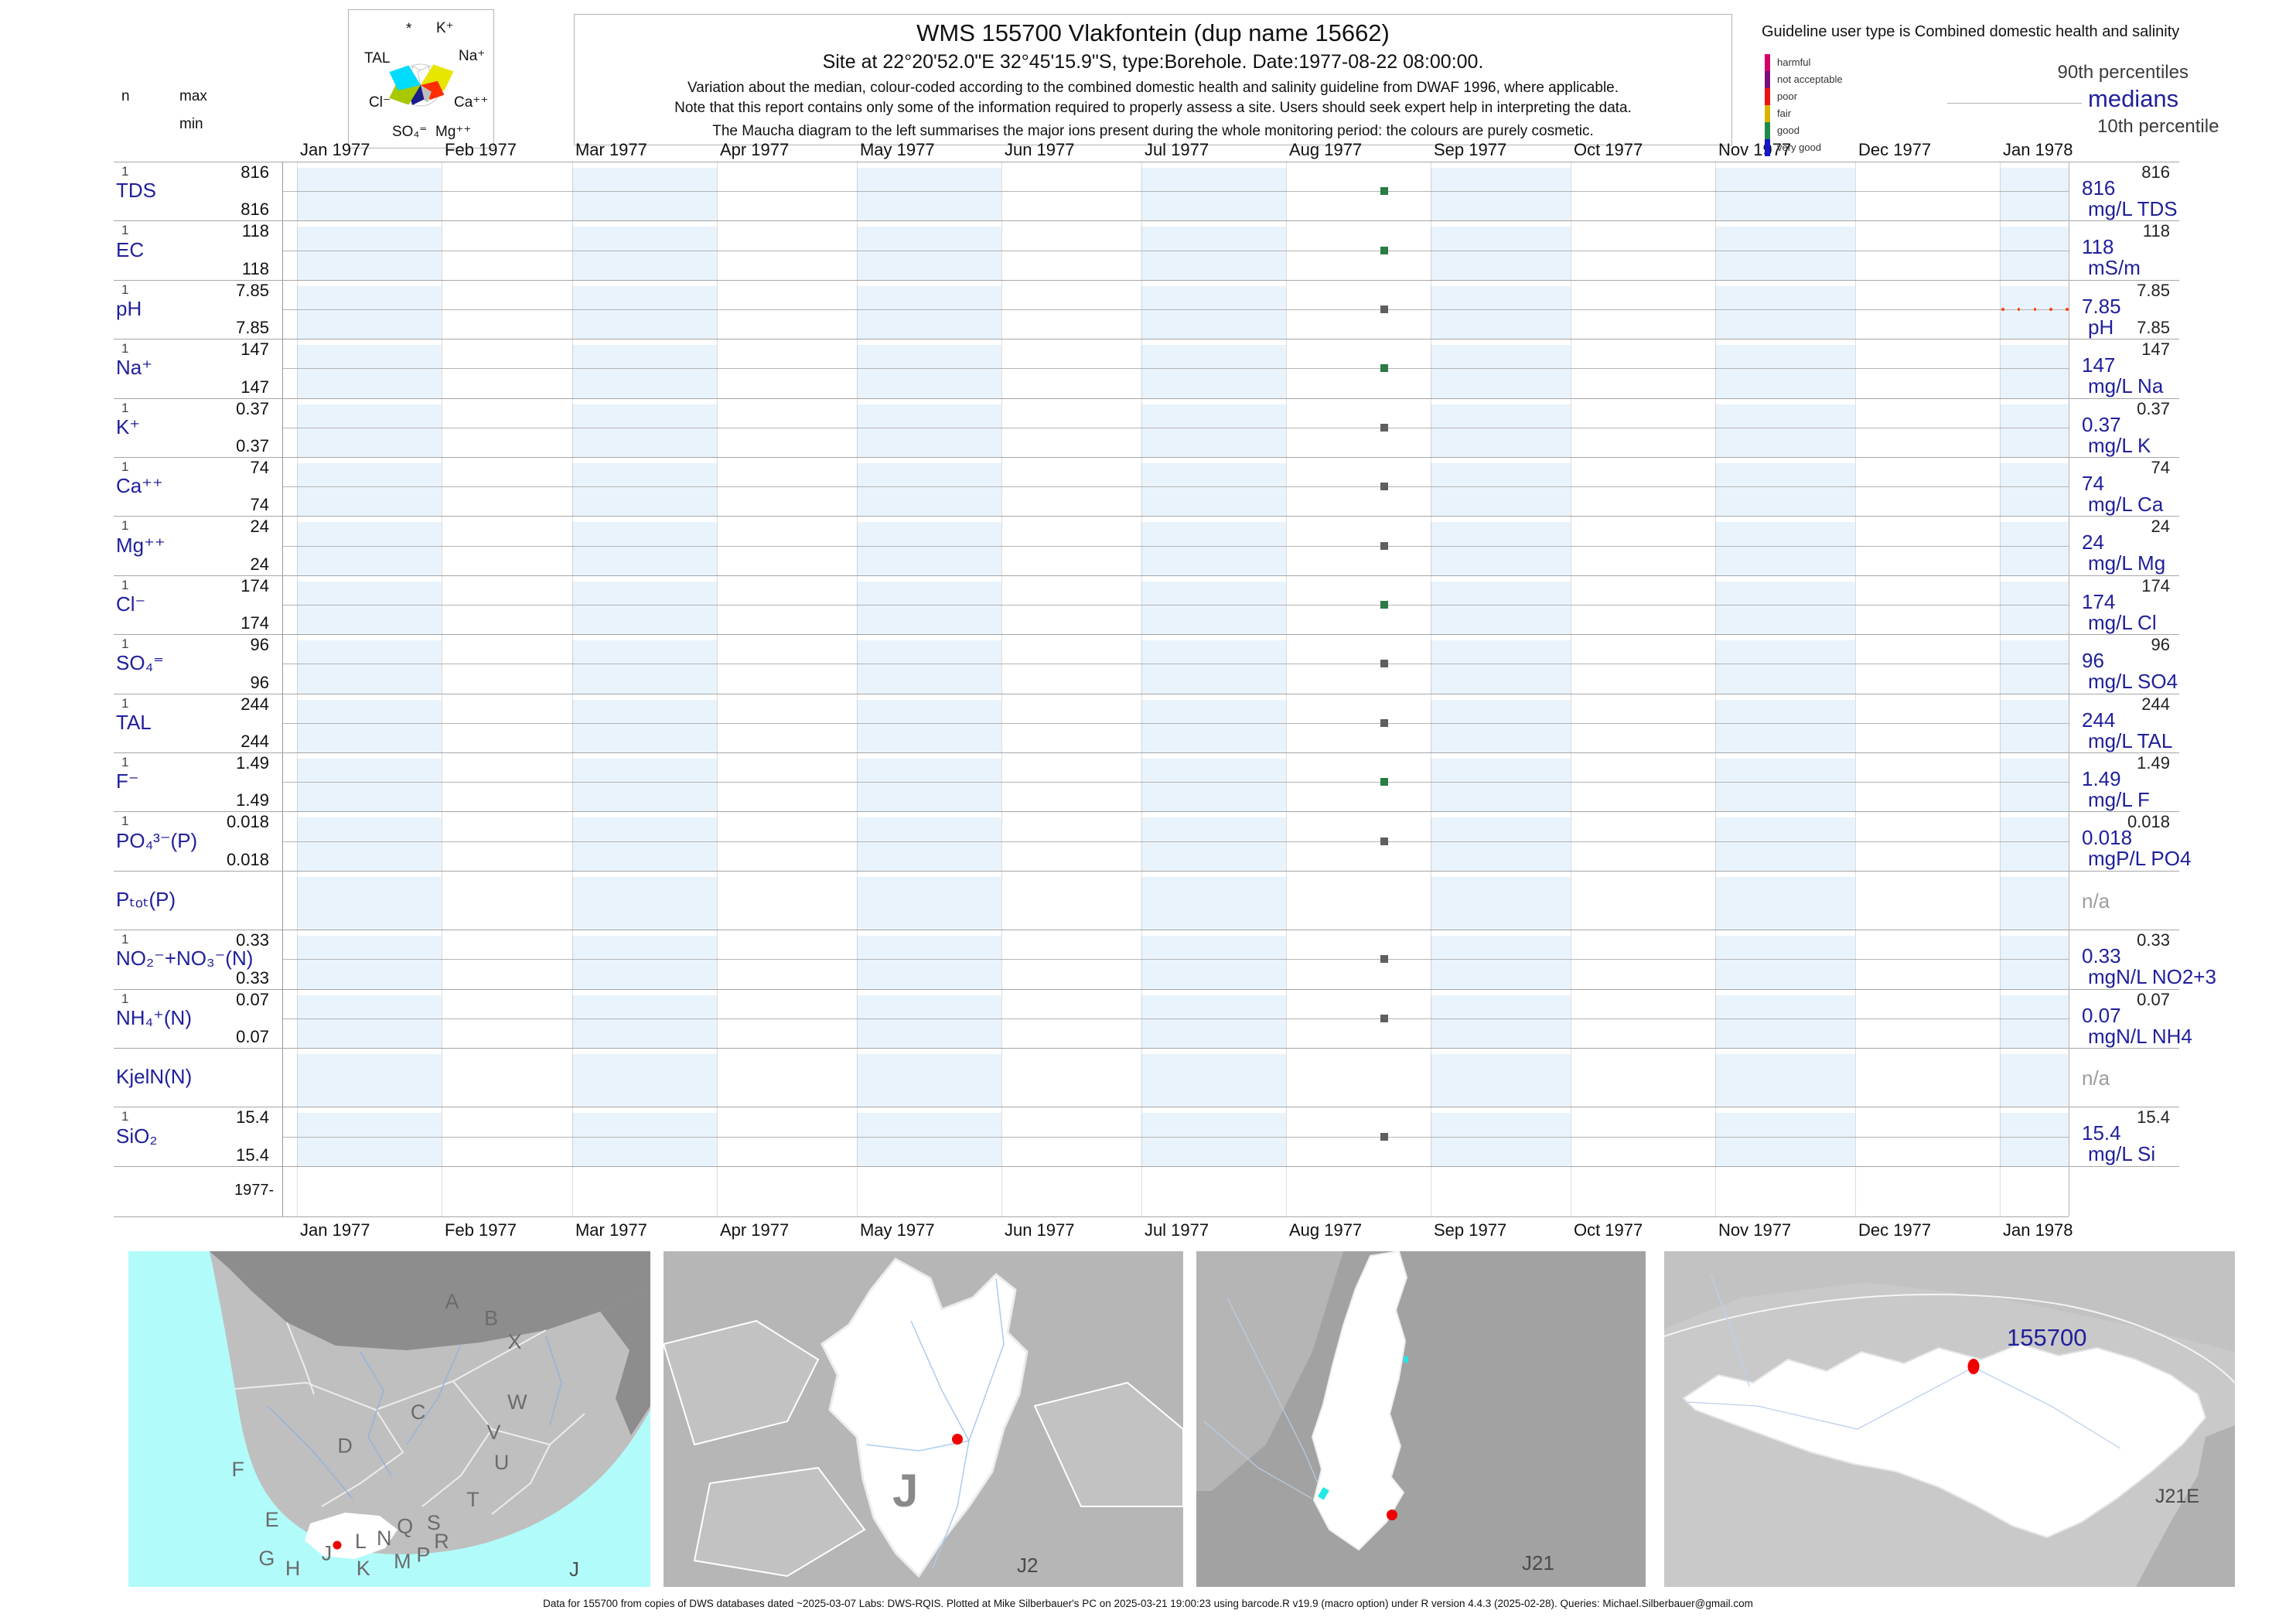 The image size is (2296, 1624). What do you see at coordinates (1788, 130) in the screenshot?
I see `guideline-class-label: good` at bounding box center [1788, 130].